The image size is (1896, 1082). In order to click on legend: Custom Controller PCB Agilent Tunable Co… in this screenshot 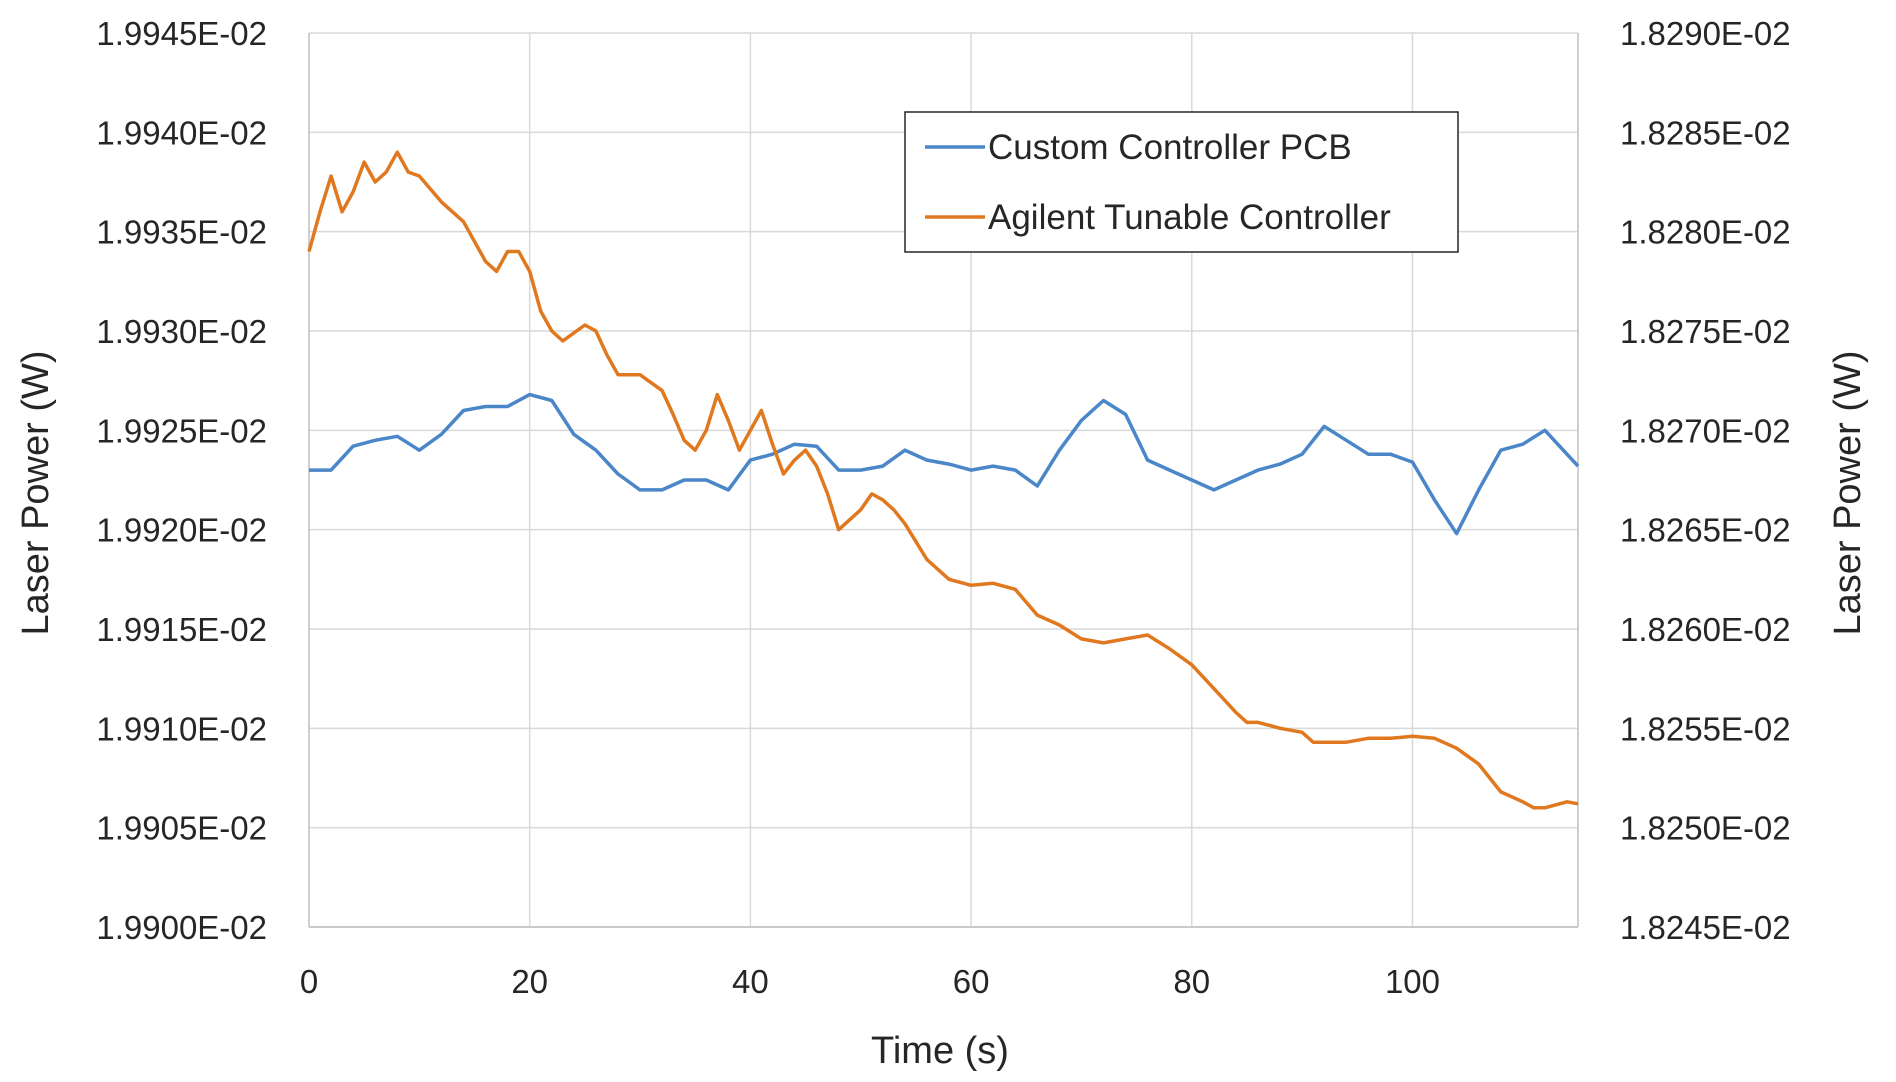, I will do `click(1181, 182)`.